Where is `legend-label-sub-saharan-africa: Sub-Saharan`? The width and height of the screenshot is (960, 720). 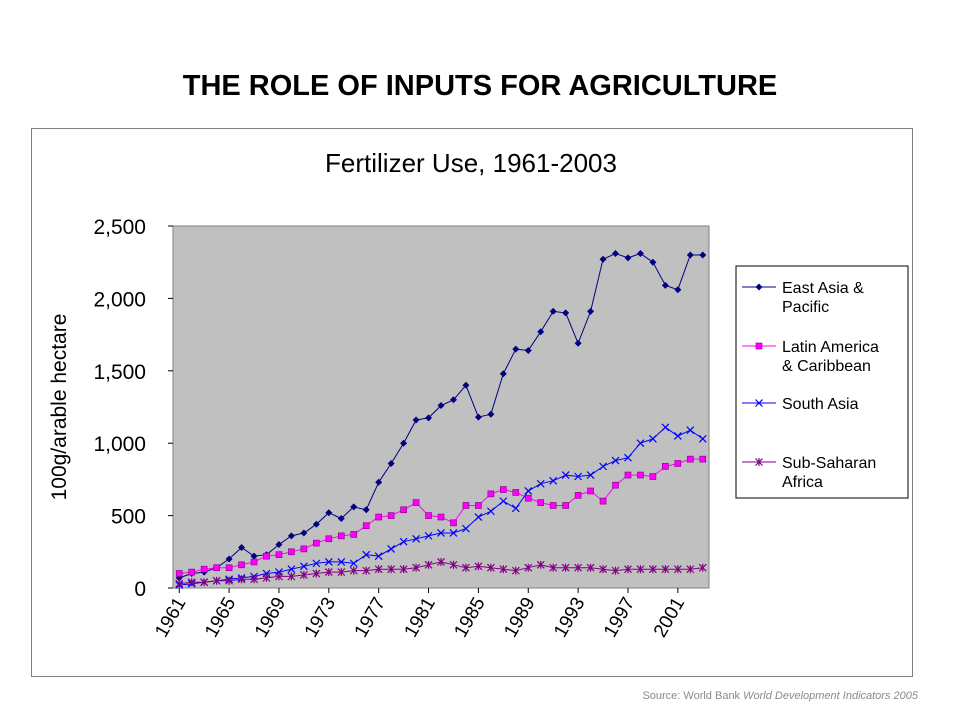
legend-label-sub-saharan-africa: Sub-Saharan is located at coordinates (829, 463).